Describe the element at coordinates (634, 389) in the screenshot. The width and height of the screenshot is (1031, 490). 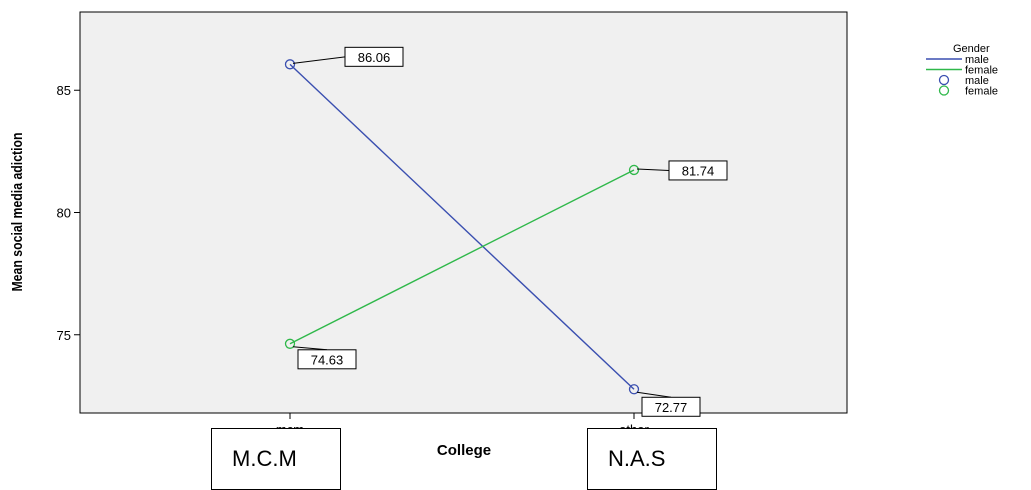
I see `point-male-other` at that location.